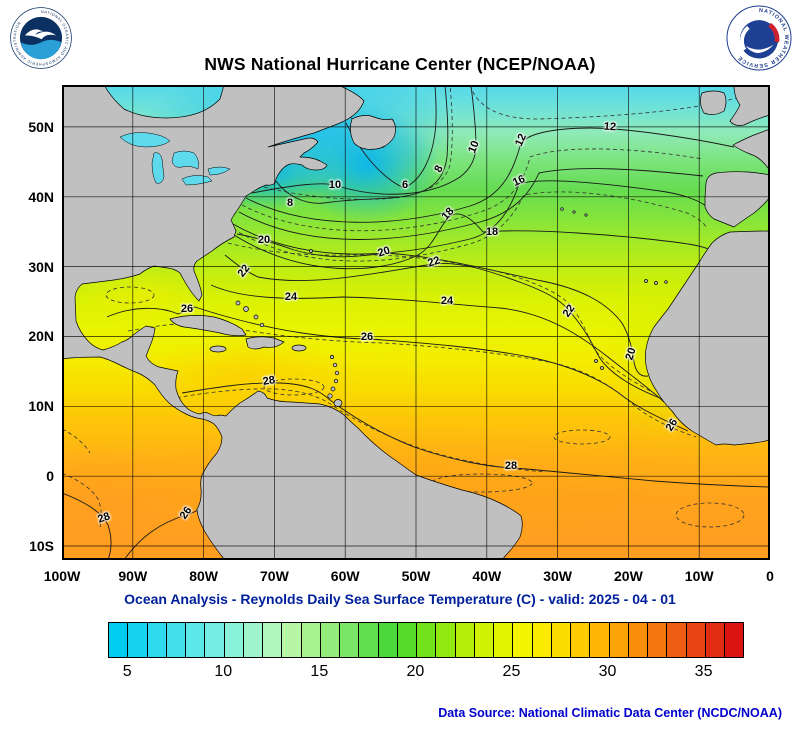 Image resolution: width=800 pixels, height=737 pixels. I want to click on land-newfoundland, so click(373, 132).